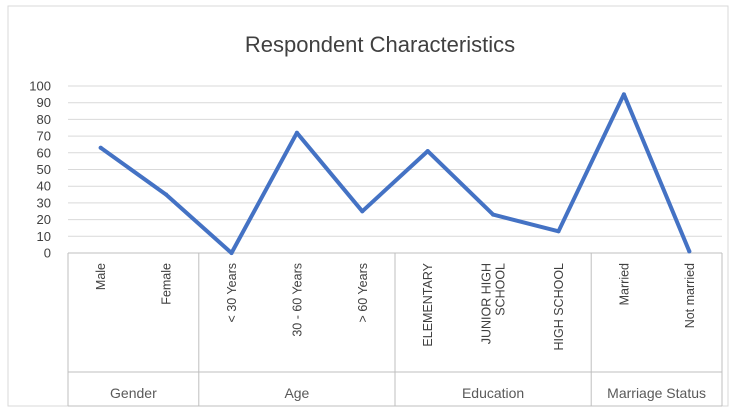 The image size is (732, 415). What do you see at coordinates (44, 102) in the screenshot?
I see `y-tick-label: 90` at bounding box center [44, 102].